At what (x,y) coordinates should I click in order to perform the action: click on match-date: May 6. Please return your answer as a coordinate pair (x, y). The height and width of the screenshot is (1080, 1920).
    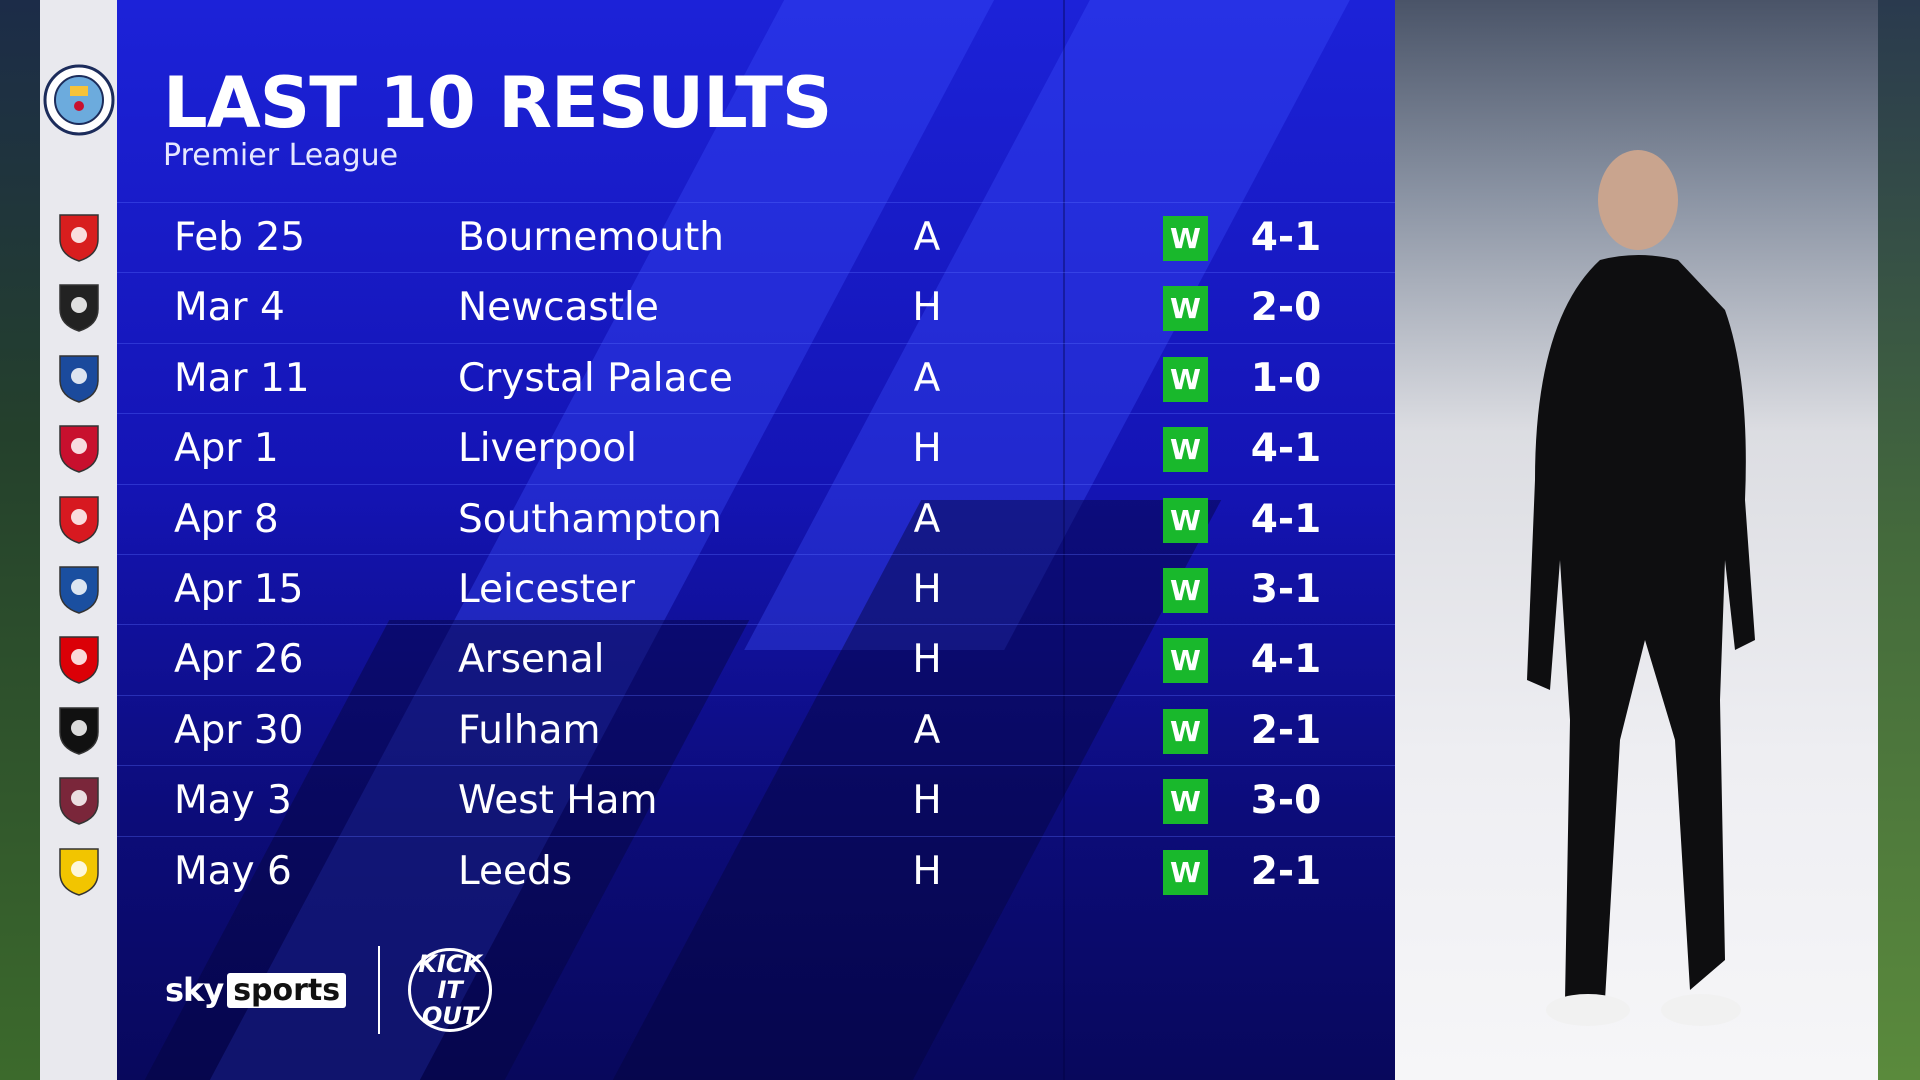
    Looking at the image, I should click on (233, 871).